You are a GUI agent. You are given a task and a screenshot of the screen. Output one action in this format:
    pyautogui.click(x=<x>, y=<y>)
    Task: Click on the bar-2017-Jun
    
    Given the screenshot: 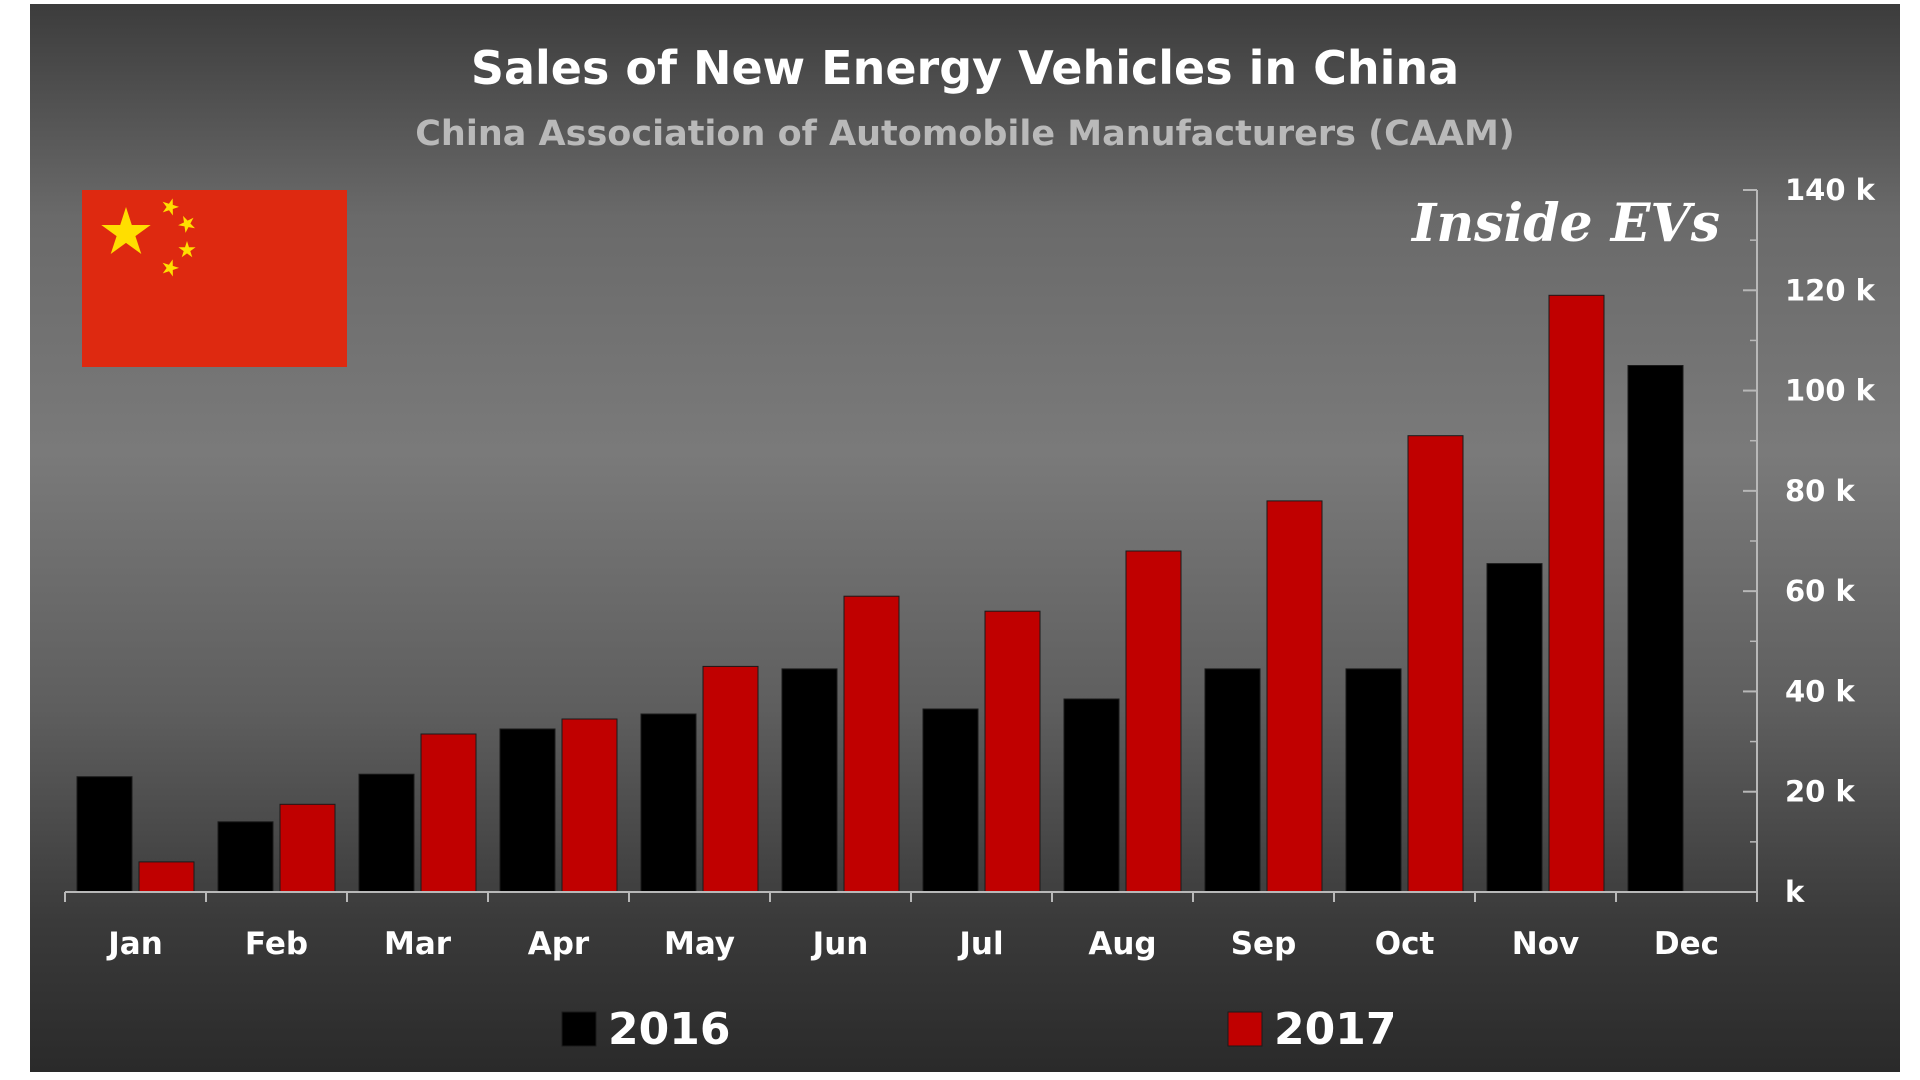 What is the action you would take?
    pyautogui.click(x=871, y=744)
    